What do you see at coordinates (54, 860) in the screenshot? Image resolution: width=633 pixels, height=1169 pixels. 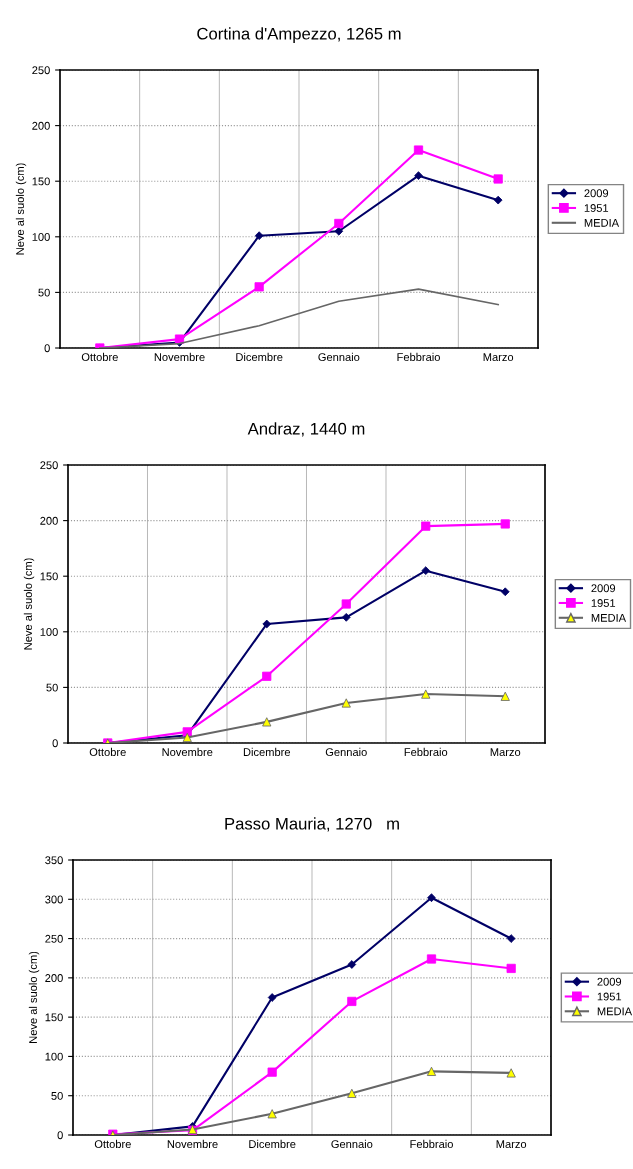 I see `y-tick-label: 350` at bounding box center [54, 860].